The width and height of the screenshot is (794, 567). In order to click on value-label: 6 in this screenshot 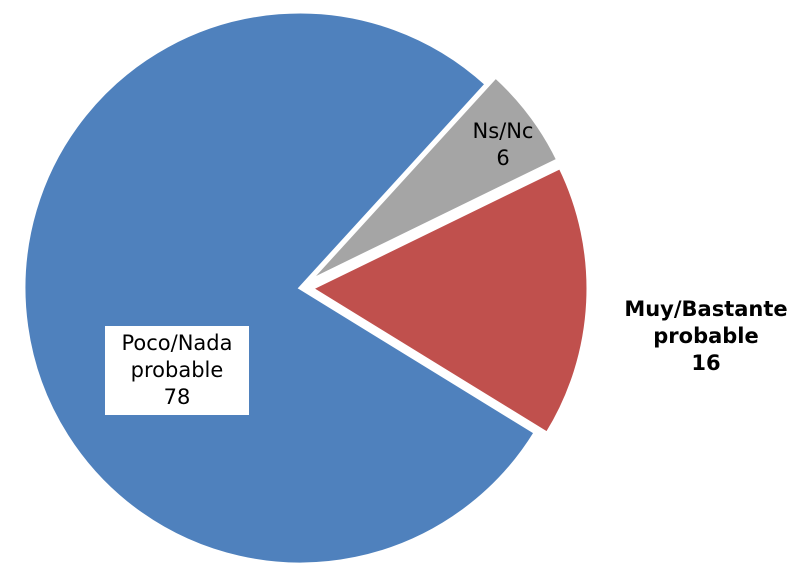, I will do `click(503, 158)`.